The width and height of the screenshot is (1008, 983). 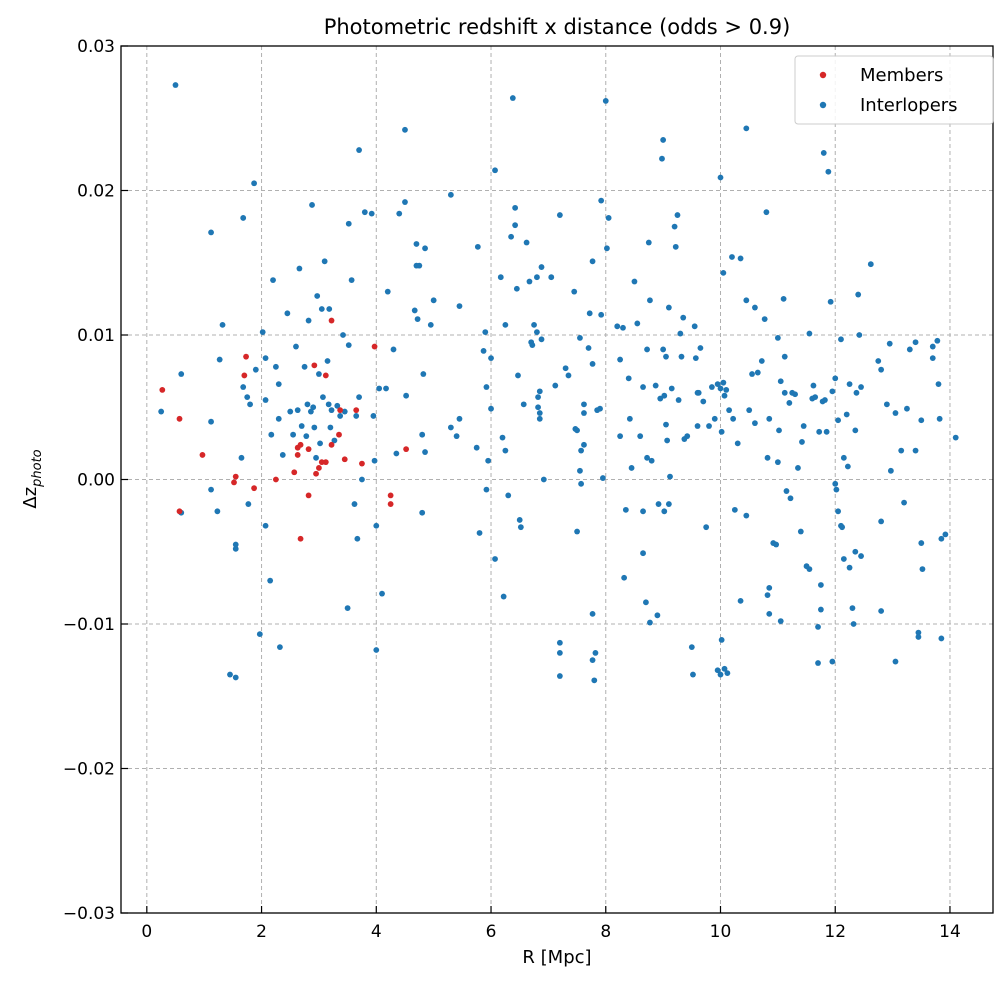 I want to click on y-tick-label: −0.03, so click(x=89, y=914).